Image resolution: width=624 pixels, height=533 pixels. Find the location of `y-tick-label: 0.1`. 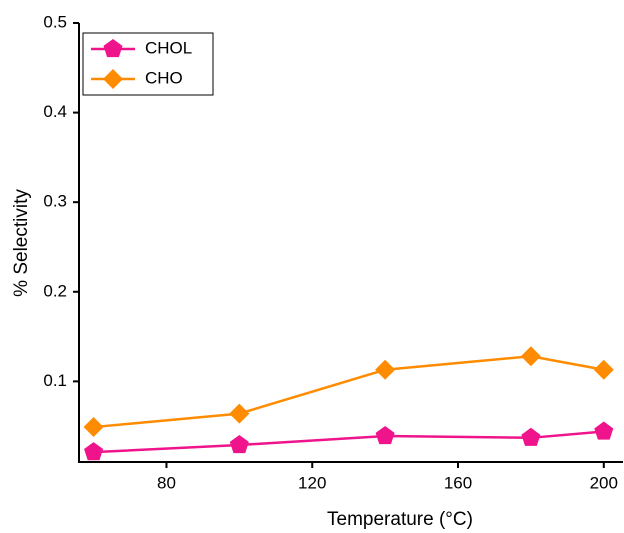

y-tick-label: 0.1 is located at coordinates (55, 380).